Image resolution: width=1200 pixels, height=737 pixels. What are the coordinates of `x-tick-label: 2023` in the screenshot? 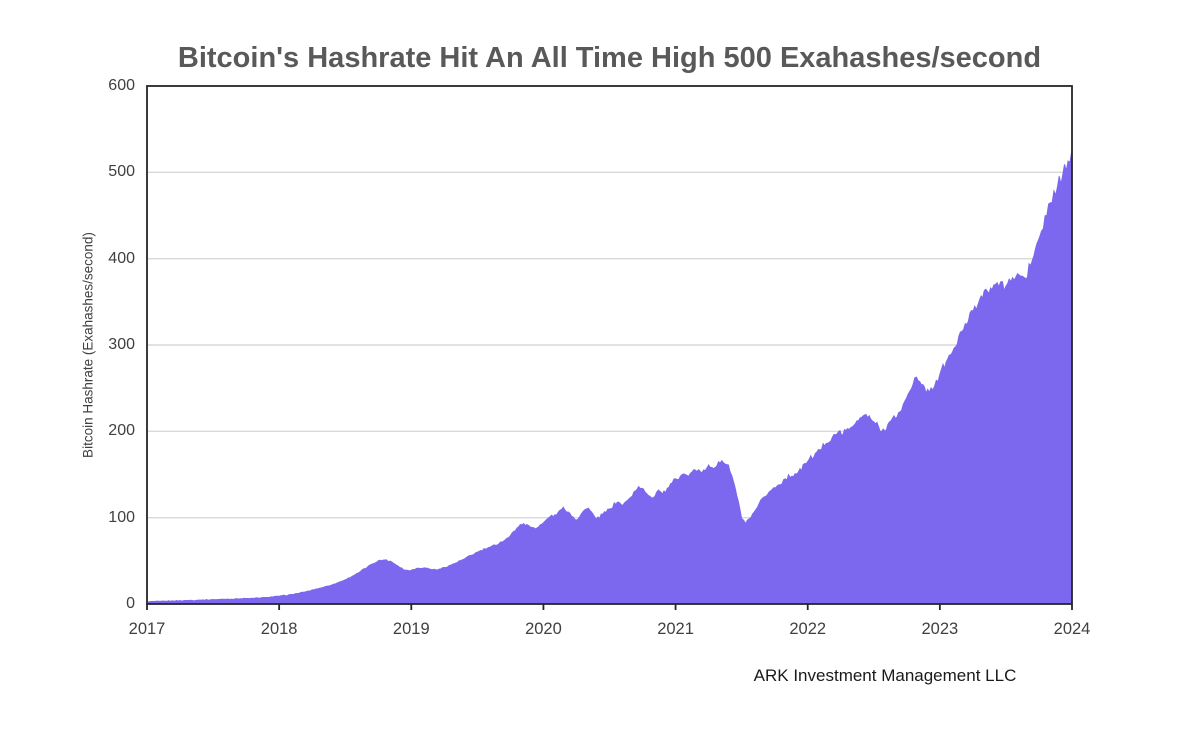 It's located at (940, 629).